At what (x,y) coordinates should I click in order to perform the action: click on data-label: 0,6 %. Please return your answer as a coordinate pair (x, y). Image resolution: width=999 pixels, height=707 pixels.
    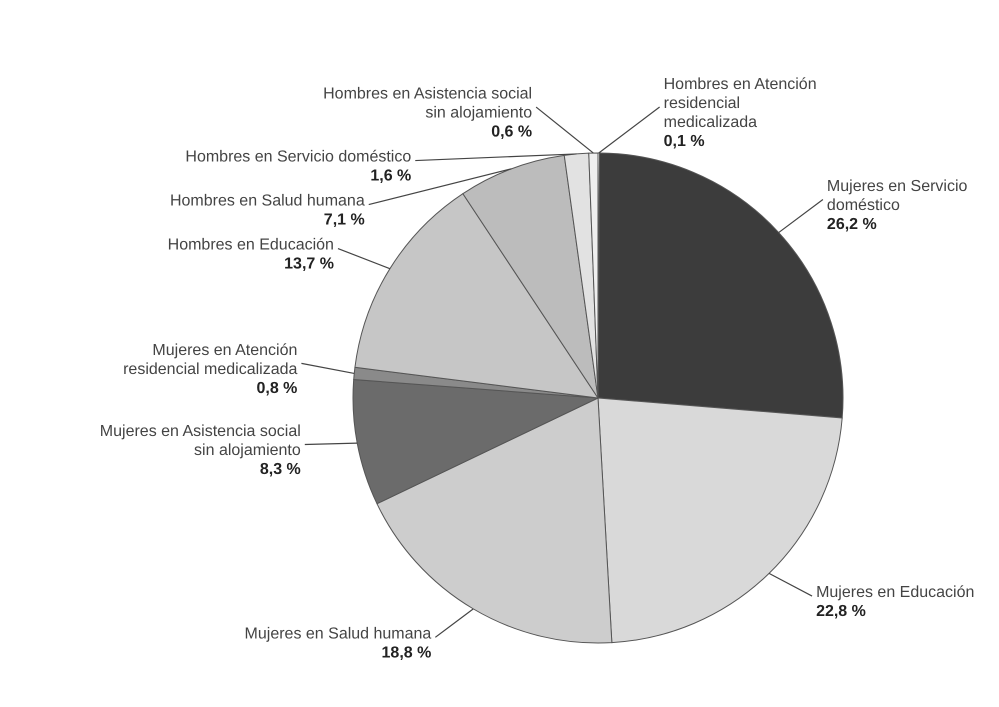
    Looking at the image, I should click on (511, 132).